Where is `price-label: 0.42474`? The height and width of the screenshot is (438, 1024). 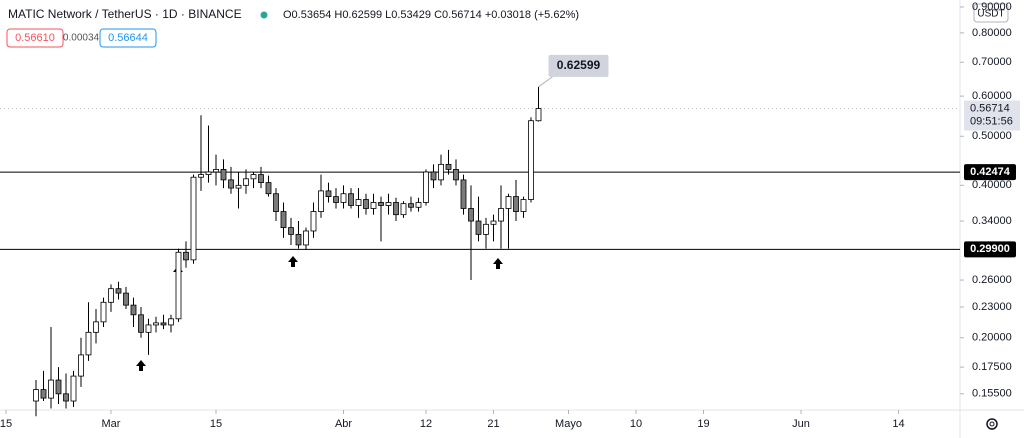
price-label: 0.42474 is located at coordinates (990, 172).